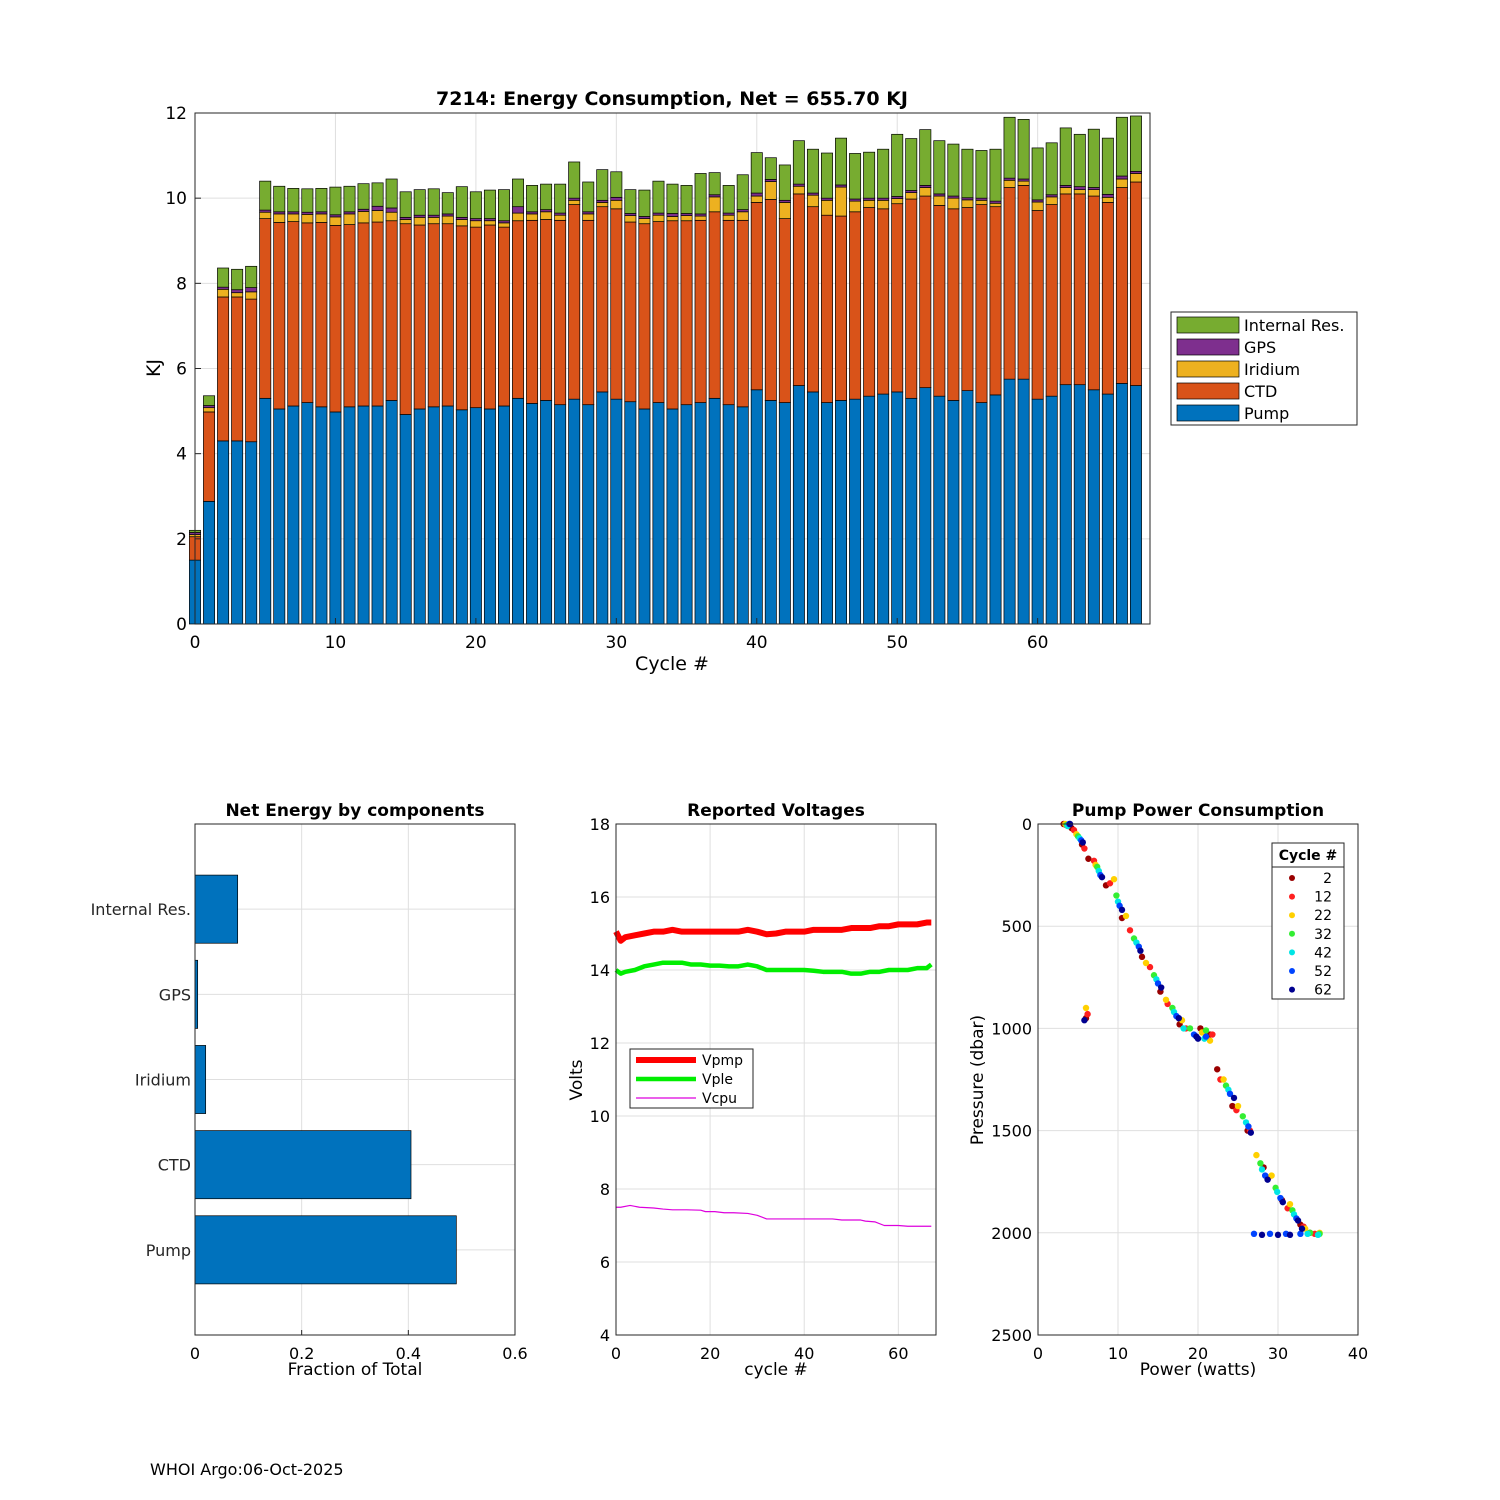 Image resolution: width=1500 pixels, height=1500 pixels. What do you see at coordinates (1011, 1233) in the screenshot?
I see `pump-y-tick-label: 2000` at bounding box center [1011, 1233].